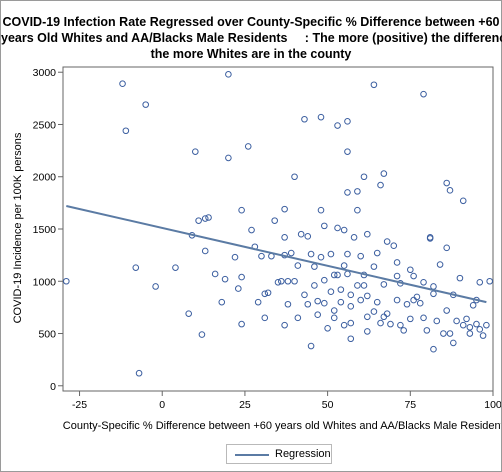 The height and width of the screenshot is (472, 502). What do you see at coordinates (245, 405) in the screenshot?
I see `x-tick-label: 25` at bounding box center [245, 405].